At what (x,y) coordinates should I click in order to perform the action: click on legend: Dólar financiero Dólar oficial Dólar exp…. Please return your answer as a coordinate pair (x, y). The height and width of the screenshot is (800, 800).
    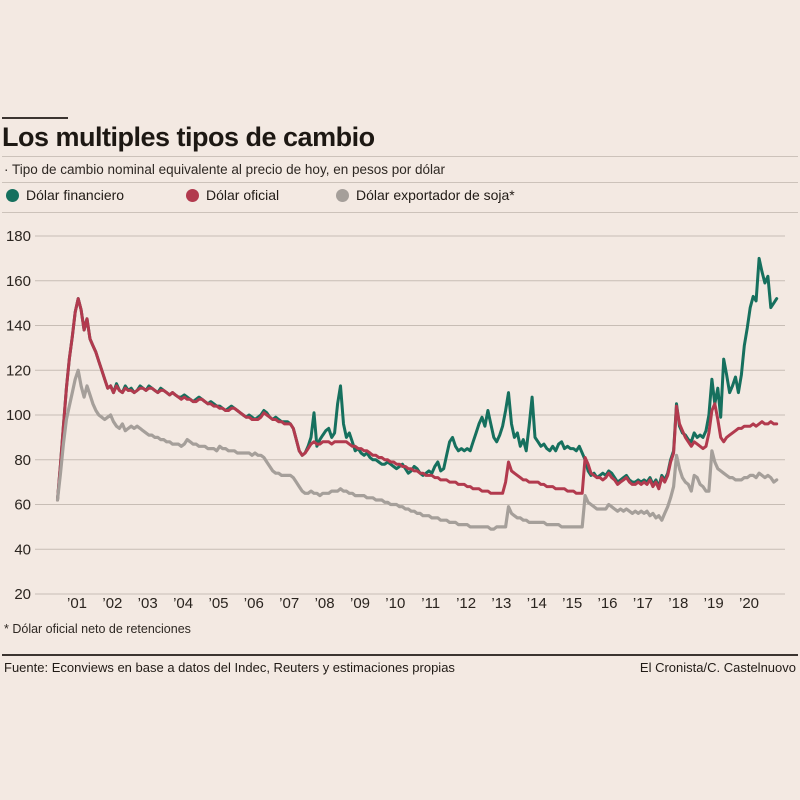
    Looking at the image, I should click on (400, 198).